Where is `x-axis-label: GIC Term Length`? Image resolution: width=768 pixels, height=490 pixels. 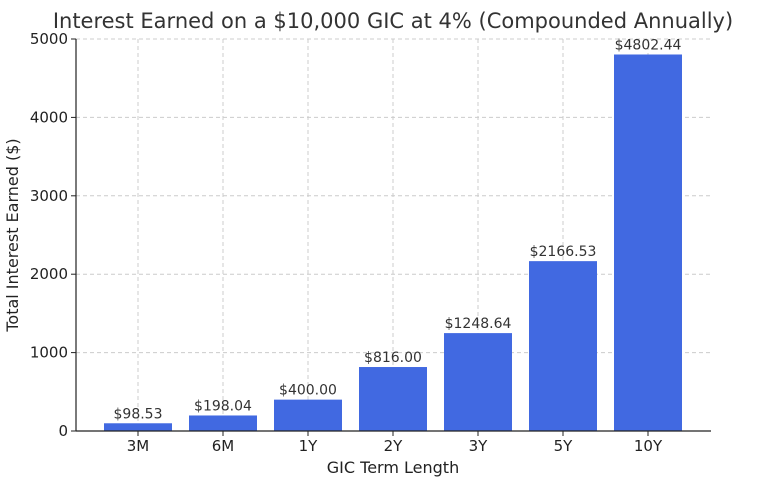
x-axis-label: GIC Term Length is located at coordinates (393, 467).